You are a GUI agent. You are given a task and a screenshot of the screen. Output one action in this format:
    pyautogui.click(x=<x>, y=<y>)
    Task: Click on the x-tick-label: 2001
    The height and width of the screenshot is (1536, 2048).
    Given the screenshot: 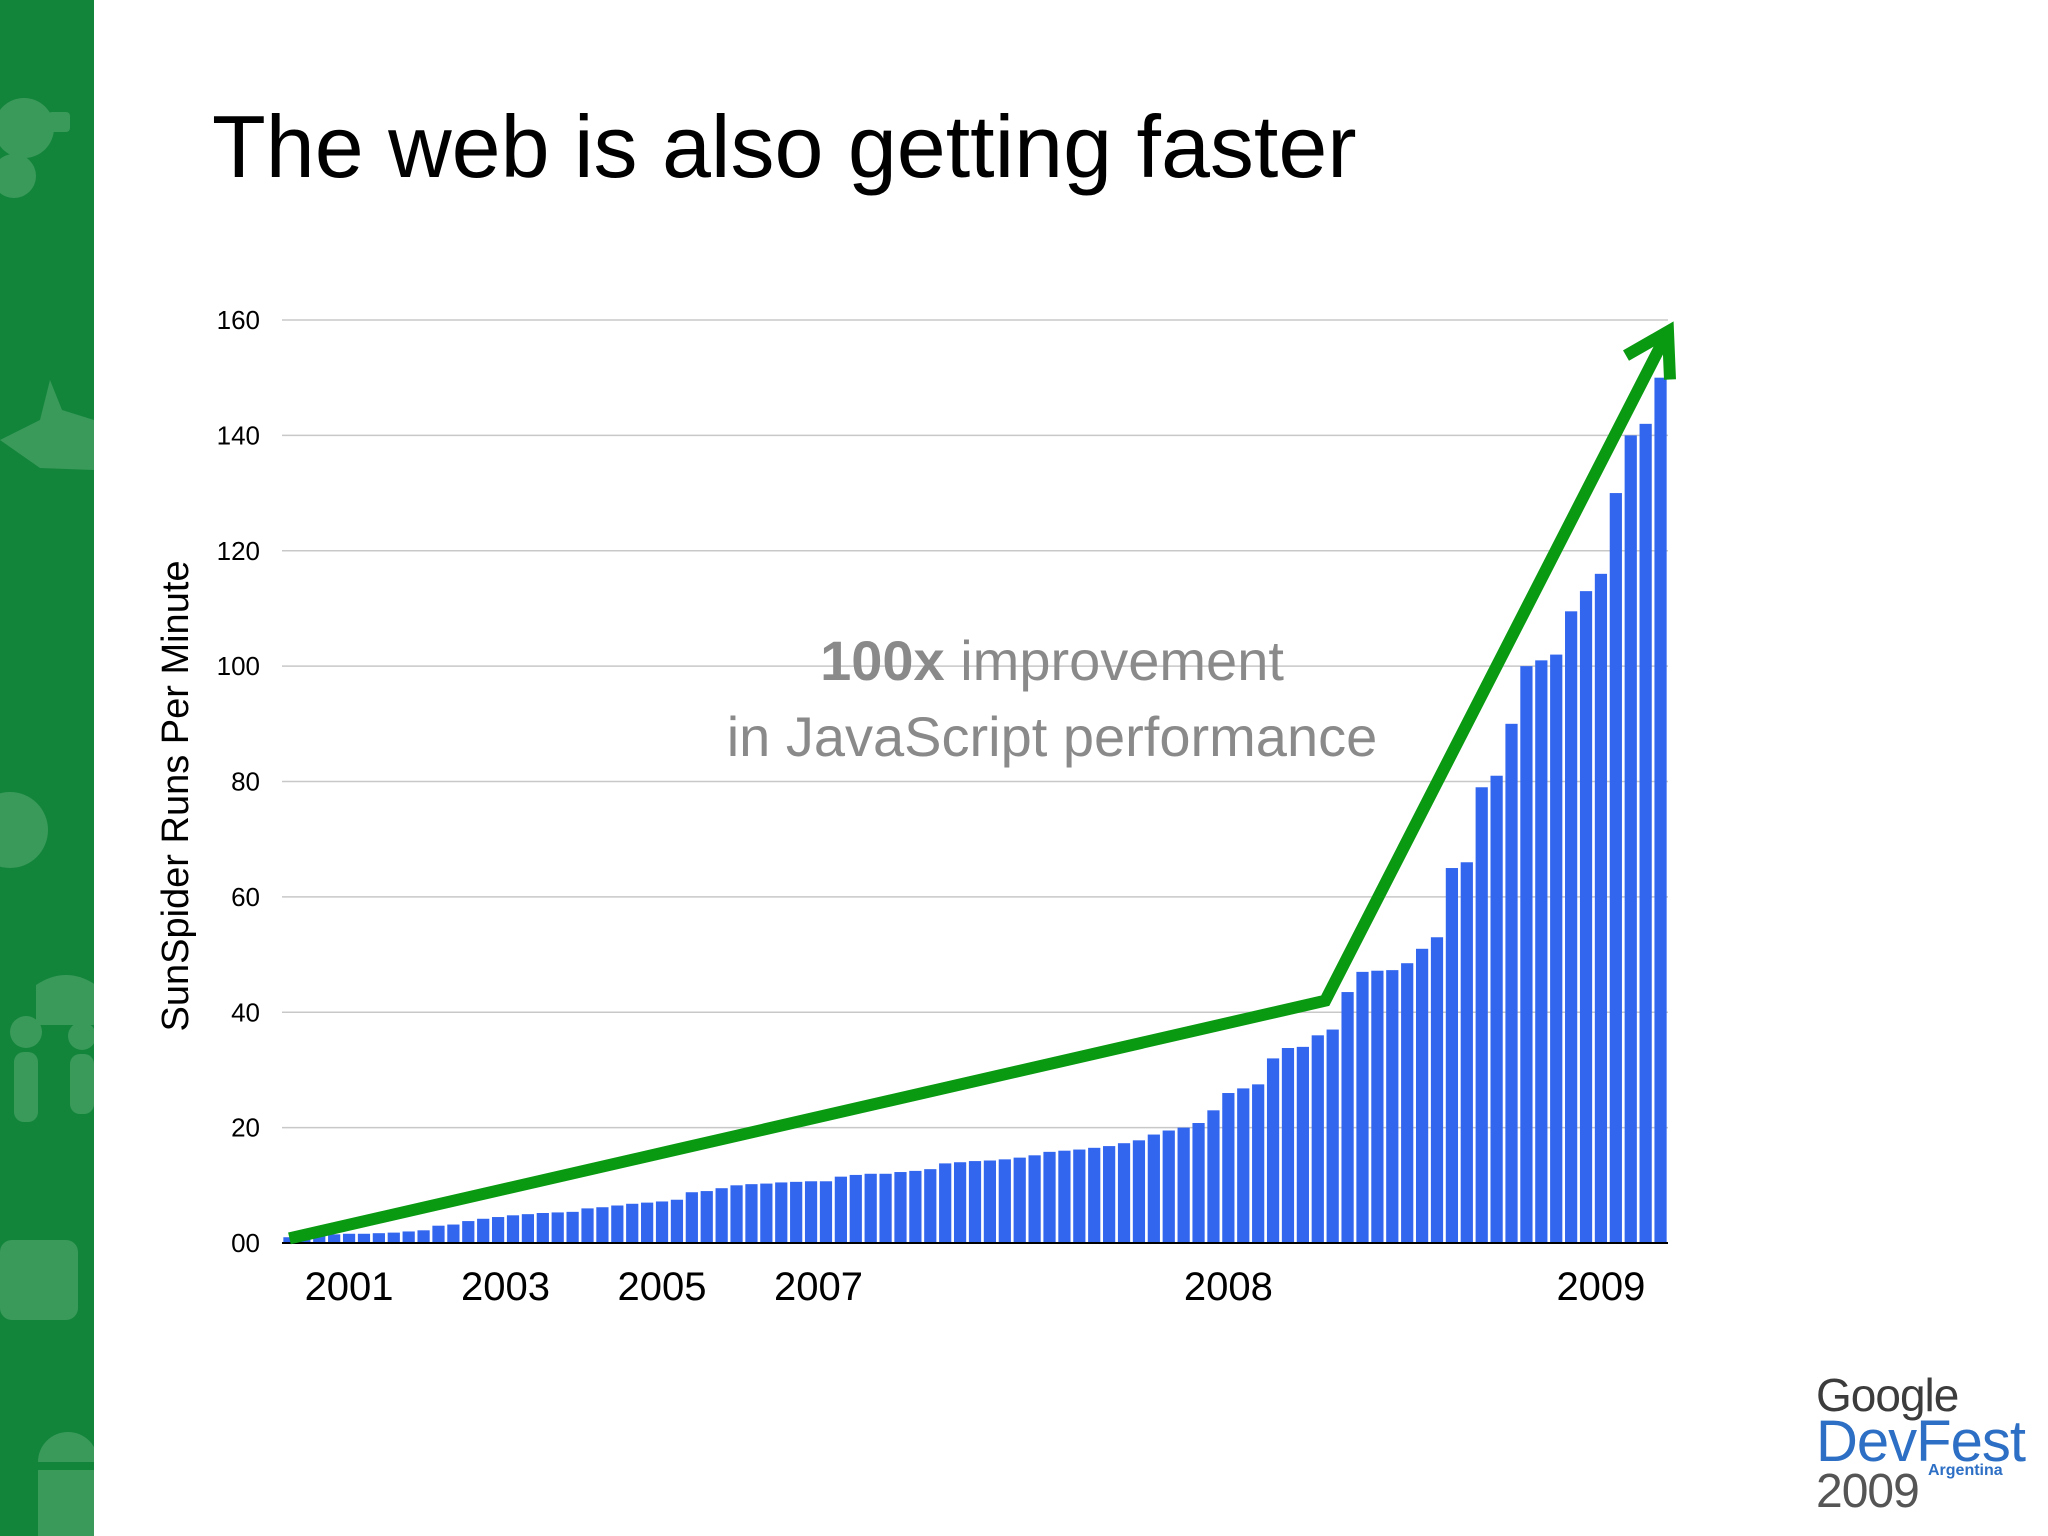 What is the action you would take?
    pyautogui.click(x=349, y=1287)
    